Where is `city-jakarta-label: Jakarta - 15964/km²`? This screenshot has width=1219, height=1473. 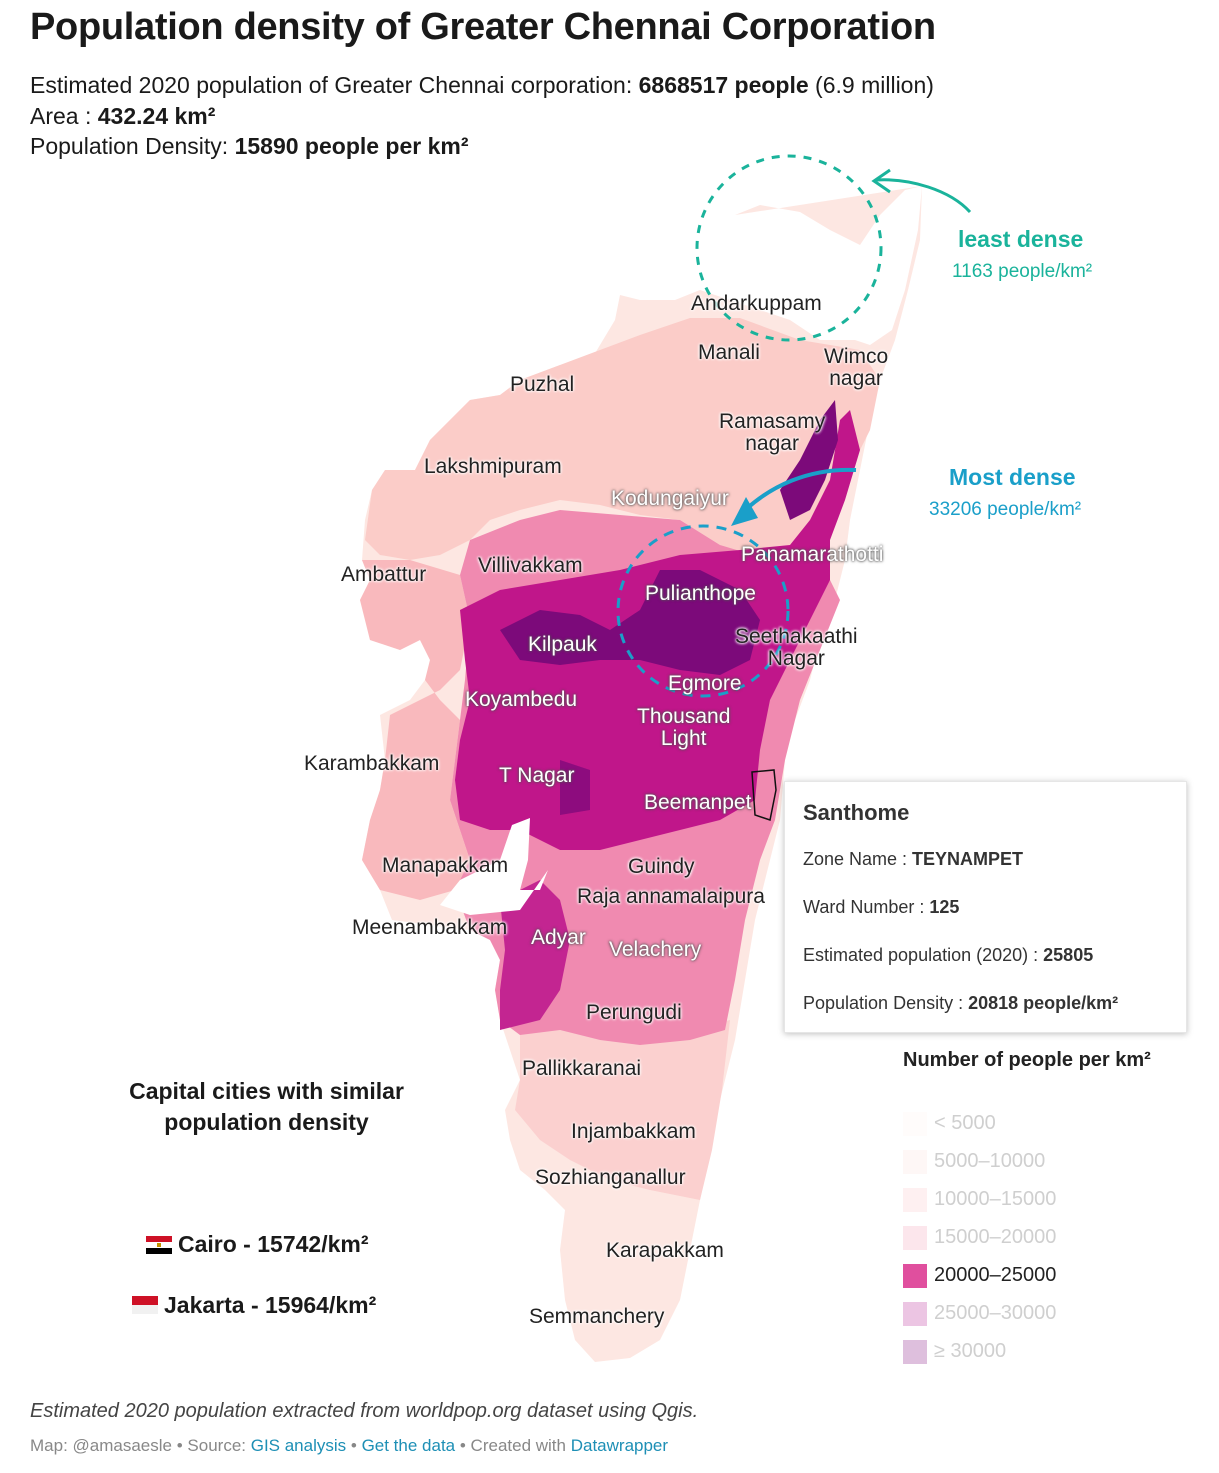 city-jakarta-label: Jakarta - 15964/km² is located at coordinates (270, 1305).